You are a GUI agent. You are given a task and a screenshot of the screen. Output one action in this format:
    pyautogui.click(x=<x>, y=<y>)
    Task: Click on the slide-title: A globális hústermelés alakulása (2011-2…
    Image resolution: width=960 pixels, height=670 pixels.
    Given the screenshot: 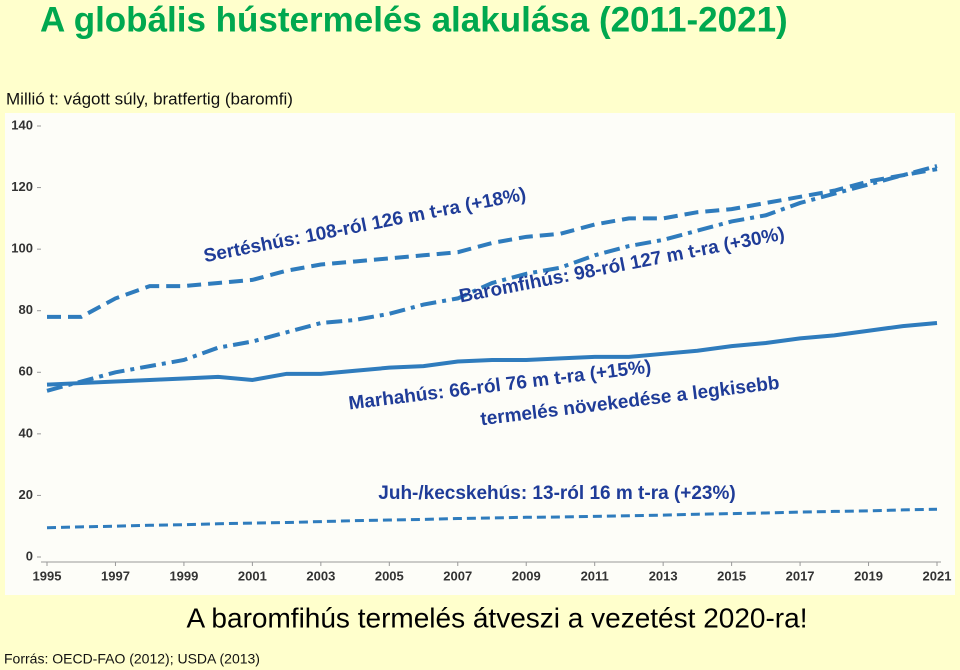 What is the action you would take?
    pyautogui.click(x=414, y=19)
    